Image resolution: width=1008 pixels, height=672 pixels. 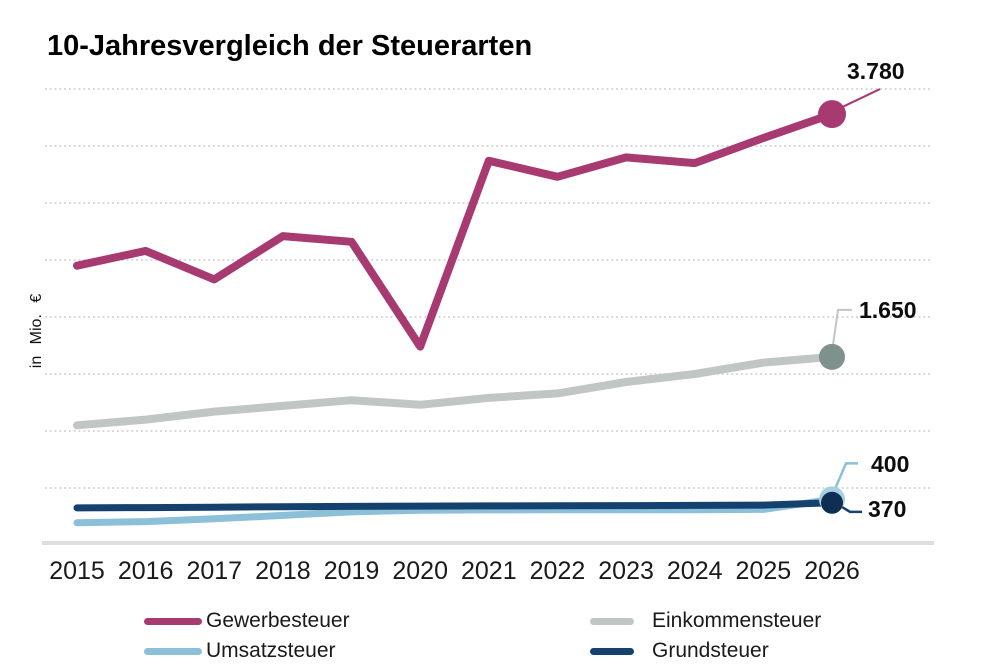 What do you see at coordinates (352, 571) in the screenshot?
I see `x-tick-label-2019: 2019` at bounding box center [352, 571].